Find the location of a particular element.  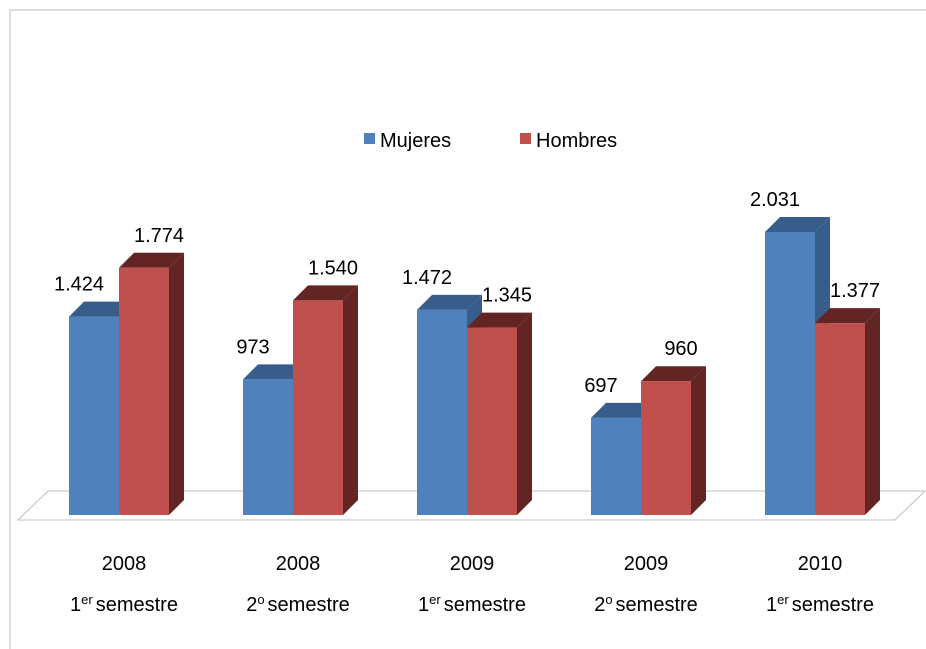

data-label: 973 is located at coordinates (252, 347).